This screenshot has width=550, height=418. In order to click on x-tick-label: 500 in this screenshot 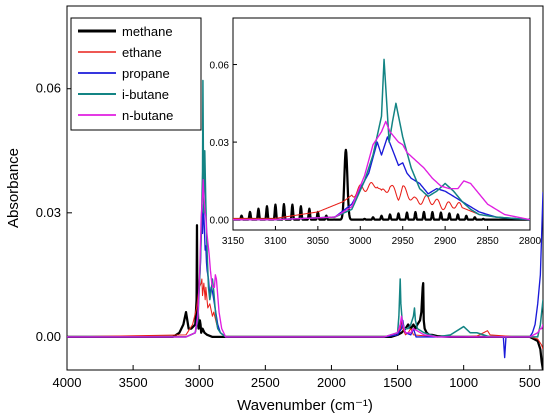, I will do `click(530, 382)`.